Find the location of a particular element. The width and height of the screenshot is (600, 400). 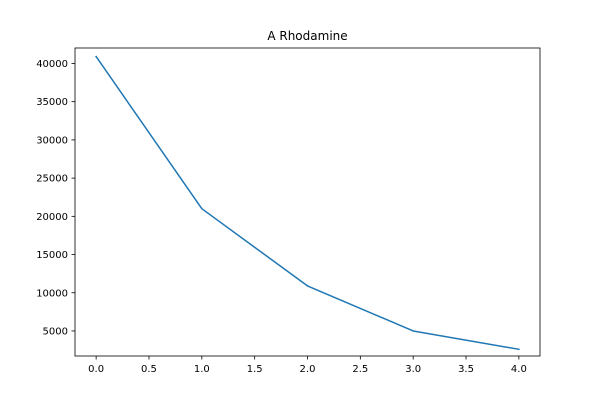

chart-title: A Rhodamine is located at coordinates (307, 36).